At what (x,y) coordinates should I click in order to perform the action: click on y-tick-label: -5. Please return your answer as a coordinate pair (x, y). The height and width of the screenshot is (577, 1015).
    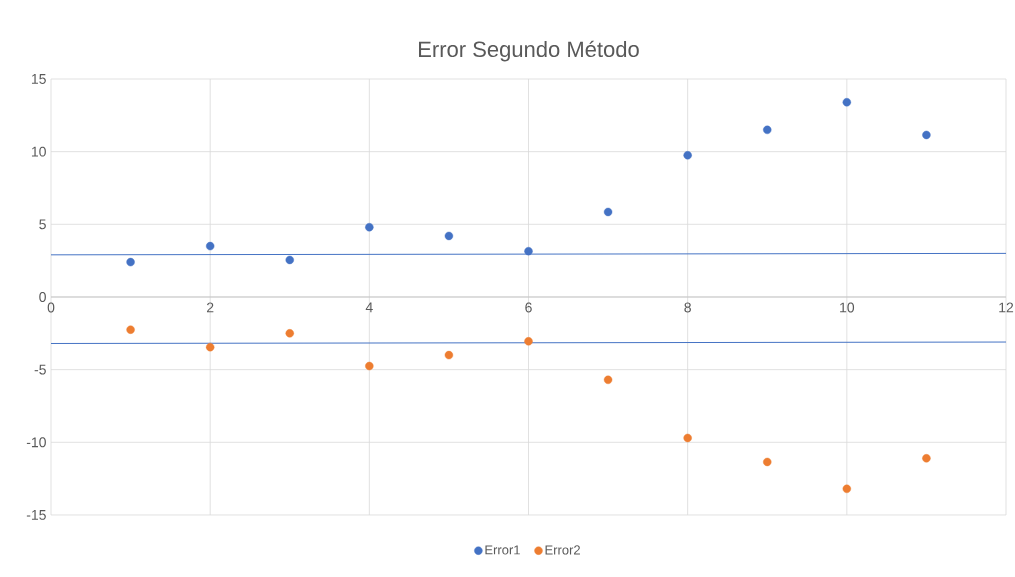
    Looking at the image, I should click on (40, 369).